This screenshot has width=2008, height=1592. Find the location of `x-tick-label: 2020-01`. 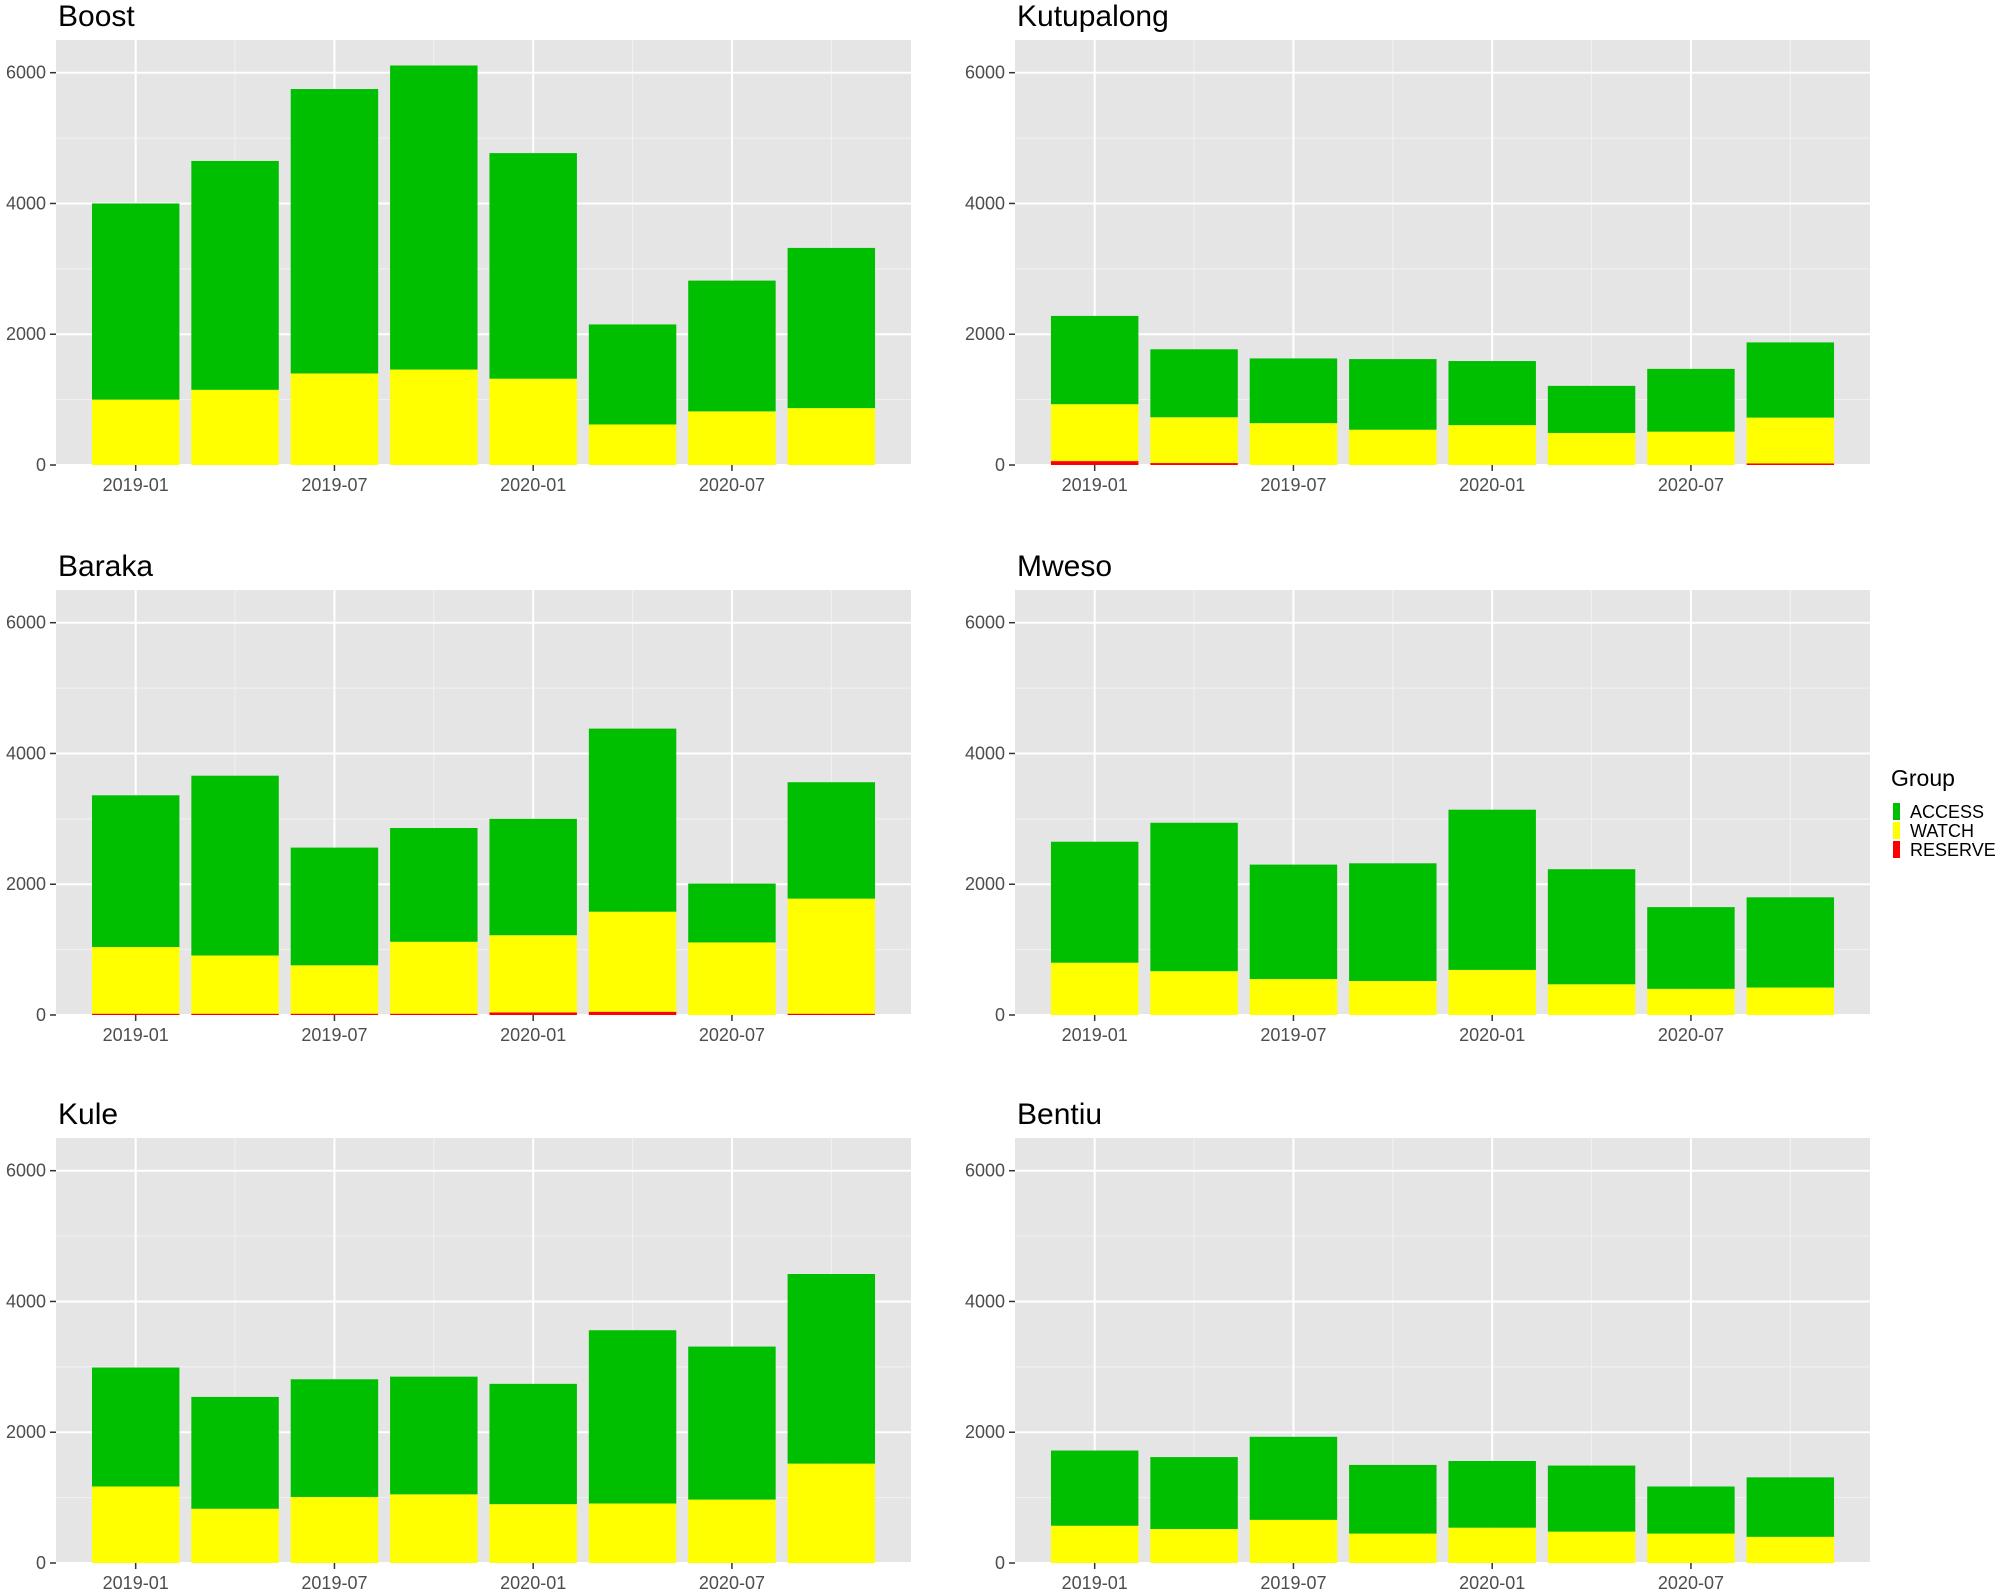

x-tick-label: 2020-01 is located at coordinates (1492, 1582).